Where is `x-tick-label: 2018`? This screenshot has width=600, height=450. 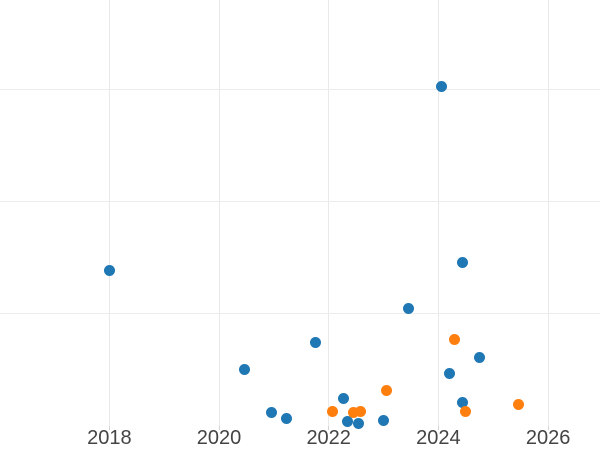
x-tick-label: 2018 is located at coordinates (109, 438).